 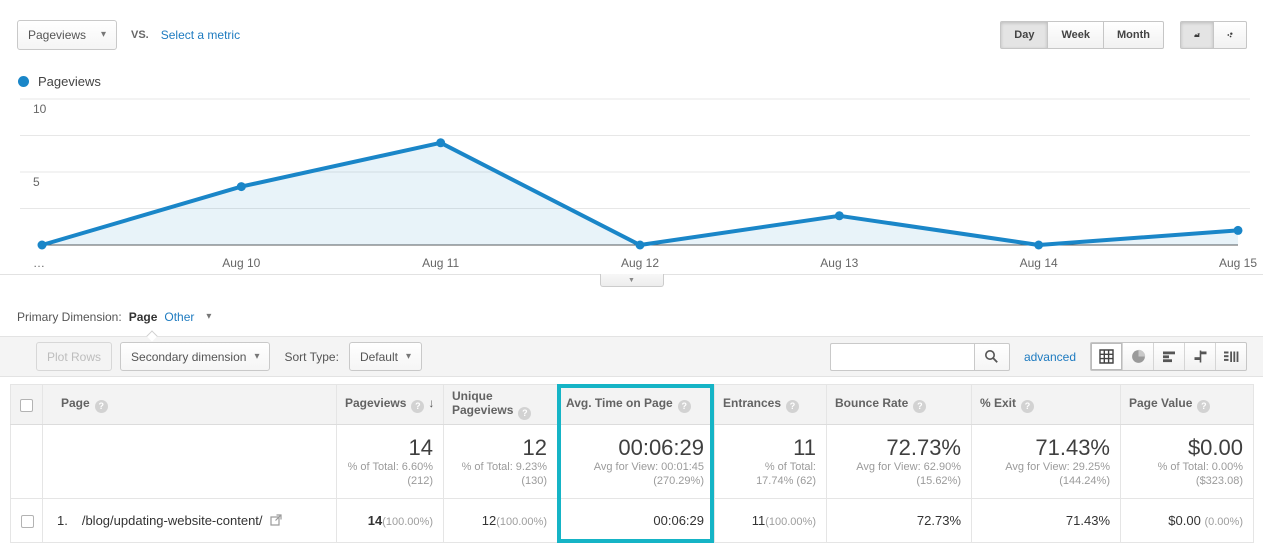 I want to click on chart-expander-tab: ▼, so click(x=631, y=280).